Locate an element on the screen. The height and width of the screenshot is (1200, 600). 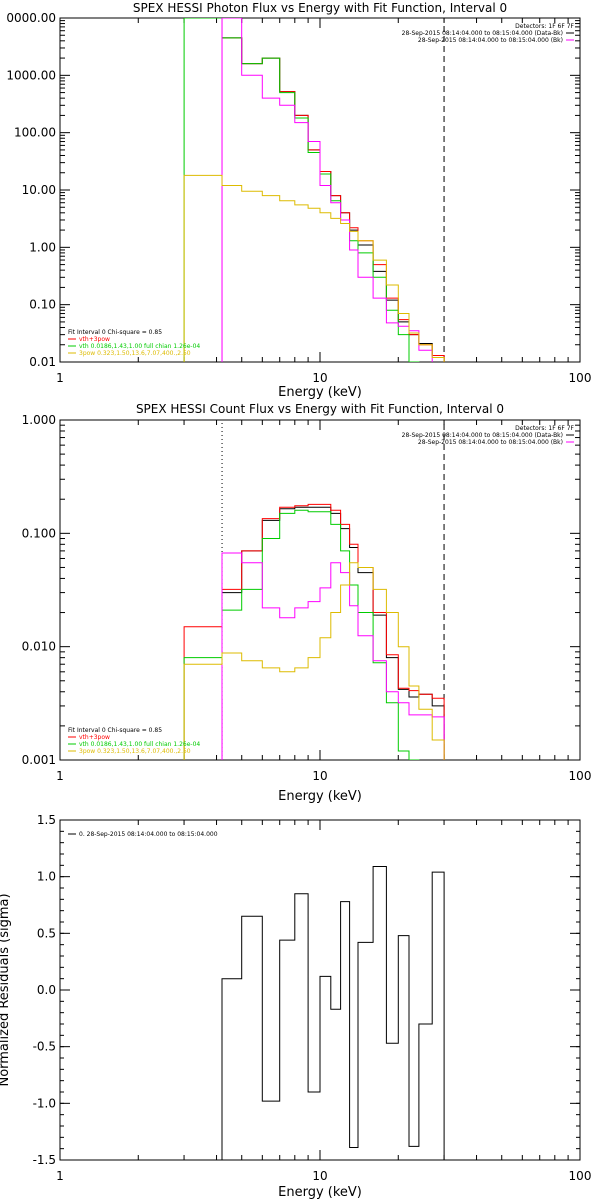
photon-legend-entry: Fit Interval 0 Chi-square = 0.85 is located at coordinates (115, 332).